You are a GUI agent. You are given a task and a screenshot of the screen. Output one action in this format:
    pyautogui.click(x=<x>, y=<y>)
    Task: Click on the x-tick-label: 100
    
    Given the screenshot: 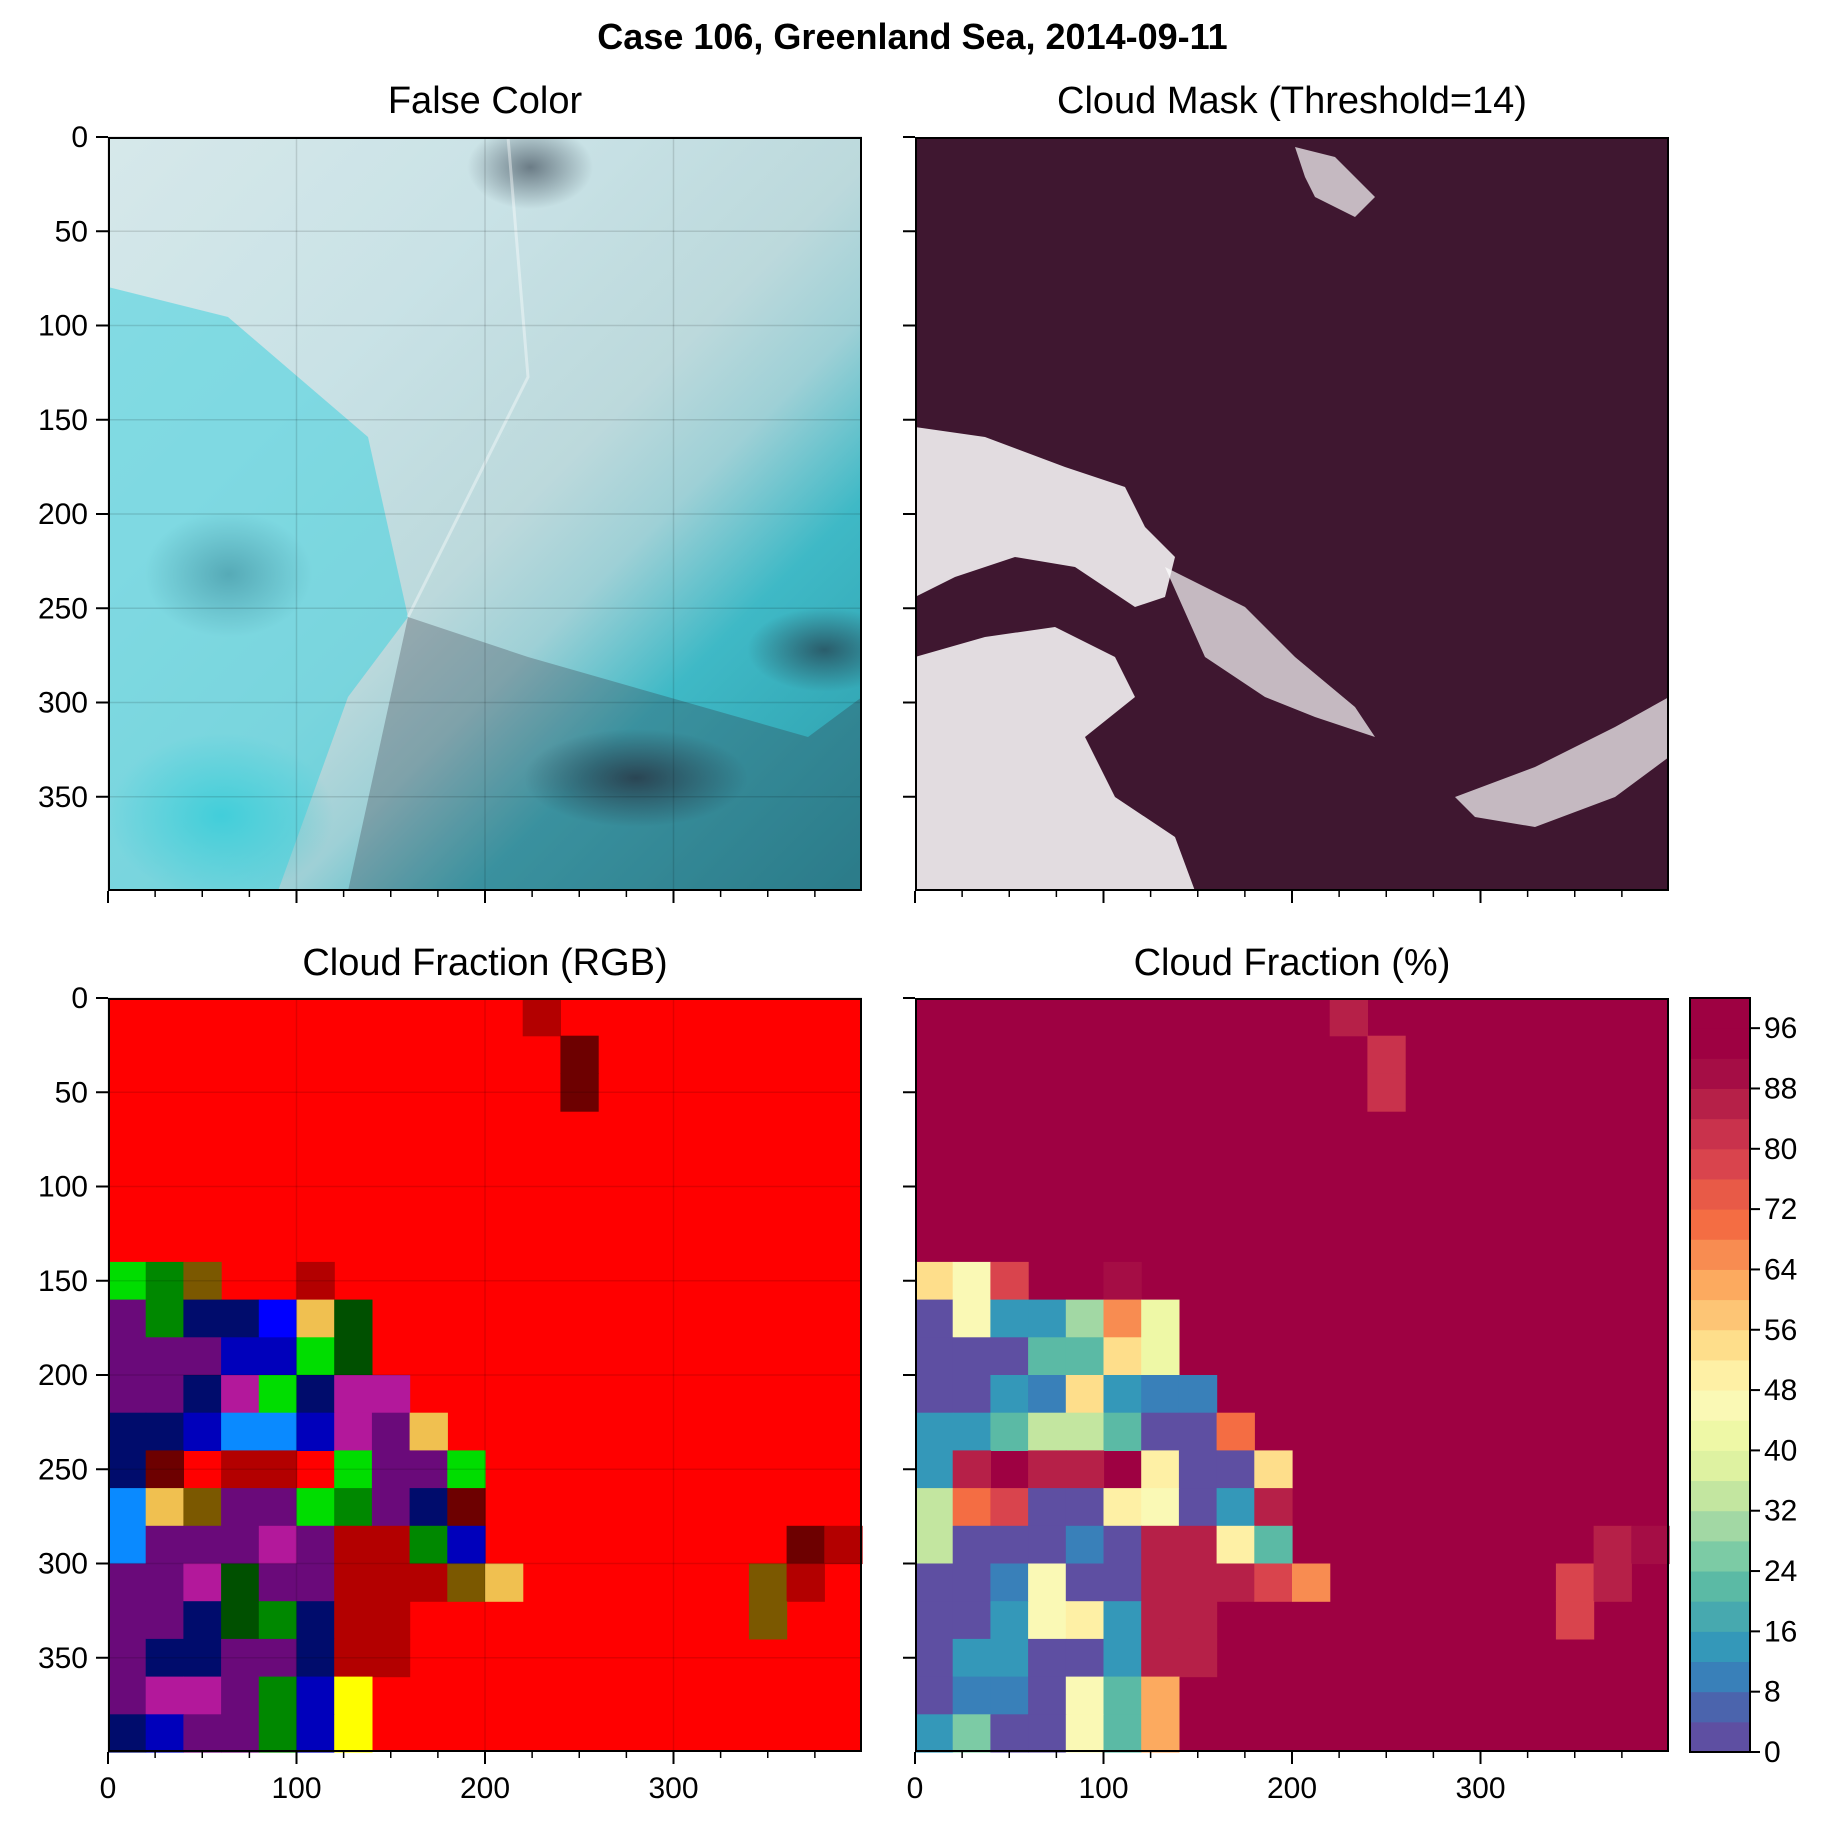 What is the action you would take?
    pyautogui.click(x=1103, y=1788)
    